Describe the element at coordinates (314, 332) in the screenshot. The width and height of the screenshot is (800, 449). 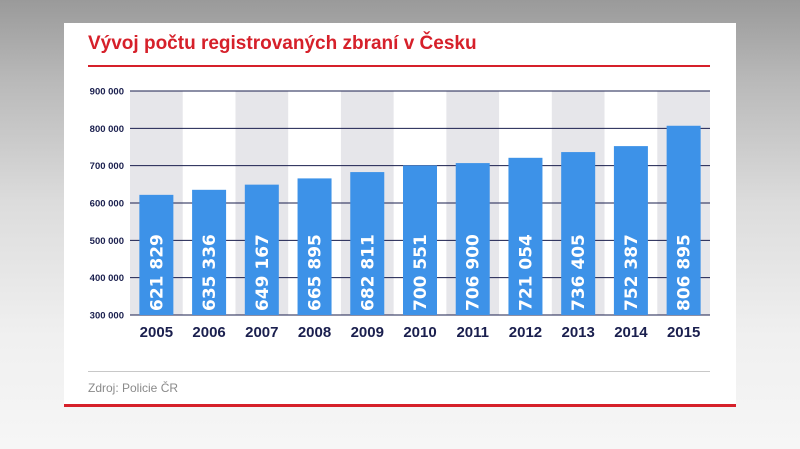
I see `x-tick-label: 2008` at that location.